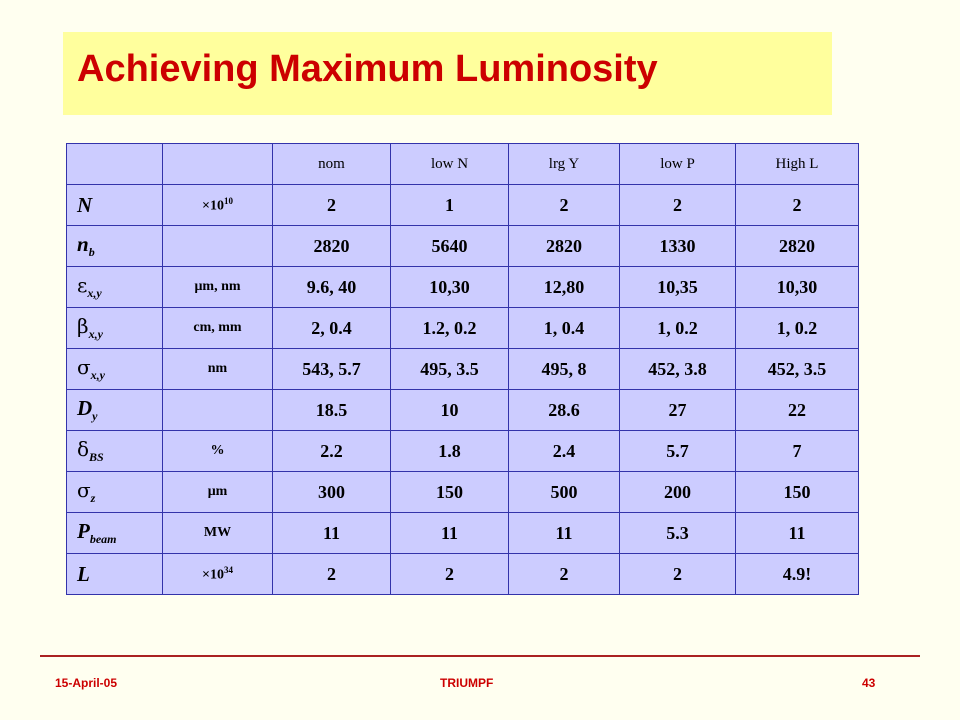 This screenshot has height=720, width=960. What do you see at coordinates (85, 204) in the screenshot?
I see `symbol-main: N` at bounding box center [85, 204].